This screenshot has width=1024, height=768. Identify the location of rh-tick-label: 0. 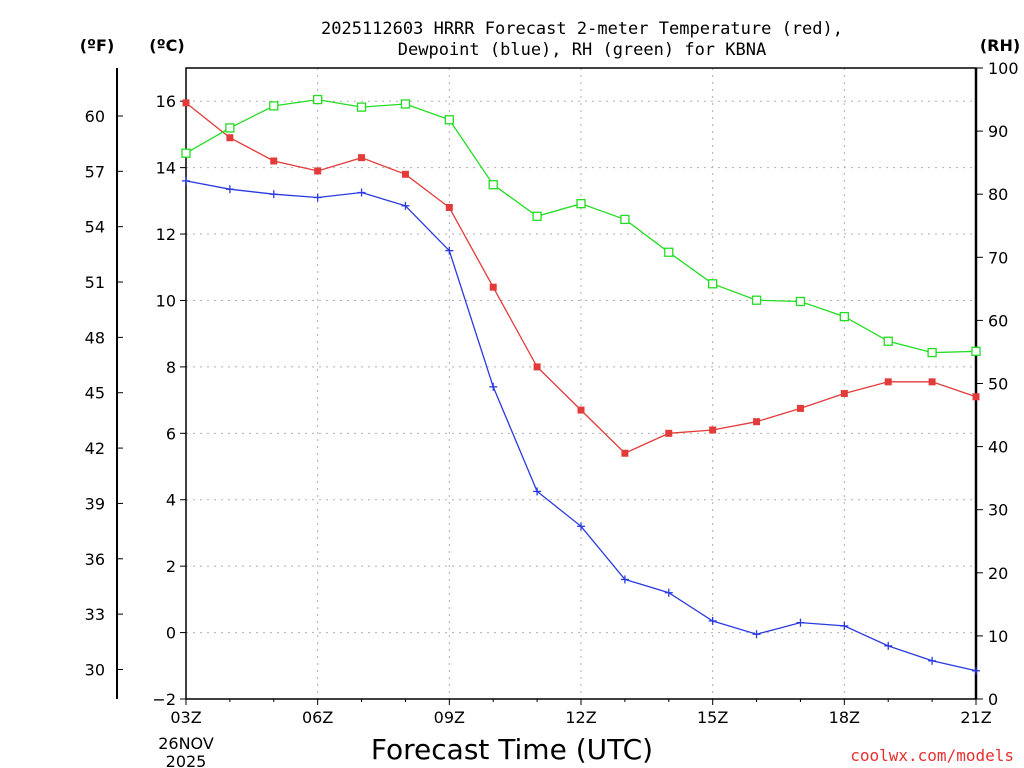
(993, 699).